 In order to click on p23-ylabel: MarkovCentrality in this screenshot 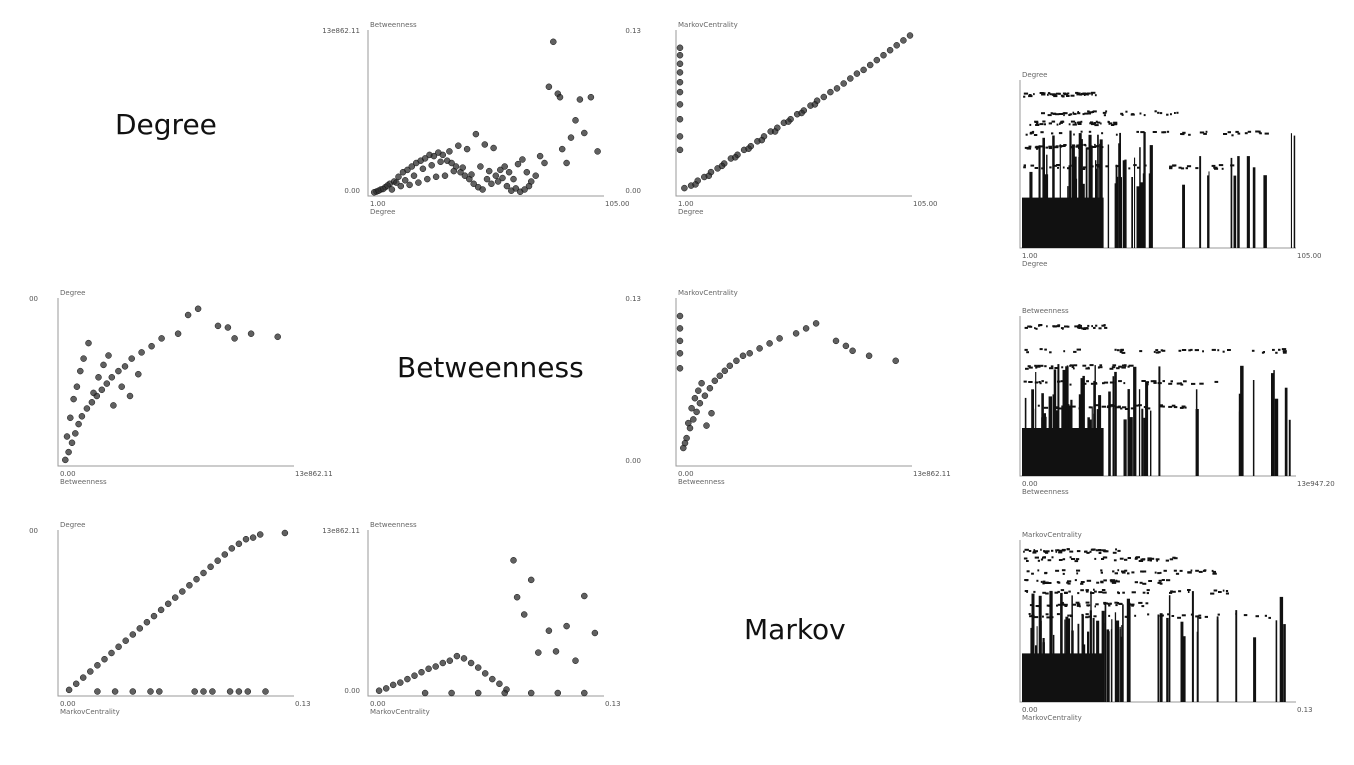, I will do `click(708, 293)`.